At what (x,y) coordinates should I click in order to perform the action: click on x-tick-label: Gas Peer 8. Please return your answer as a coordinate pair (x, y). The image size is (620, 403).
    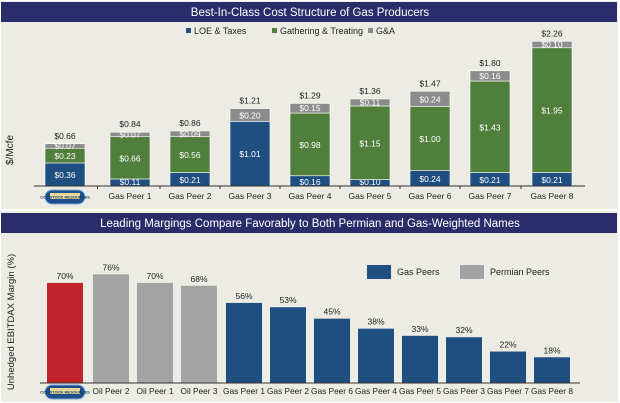
    Looking at the image, I should click on (552, 391).